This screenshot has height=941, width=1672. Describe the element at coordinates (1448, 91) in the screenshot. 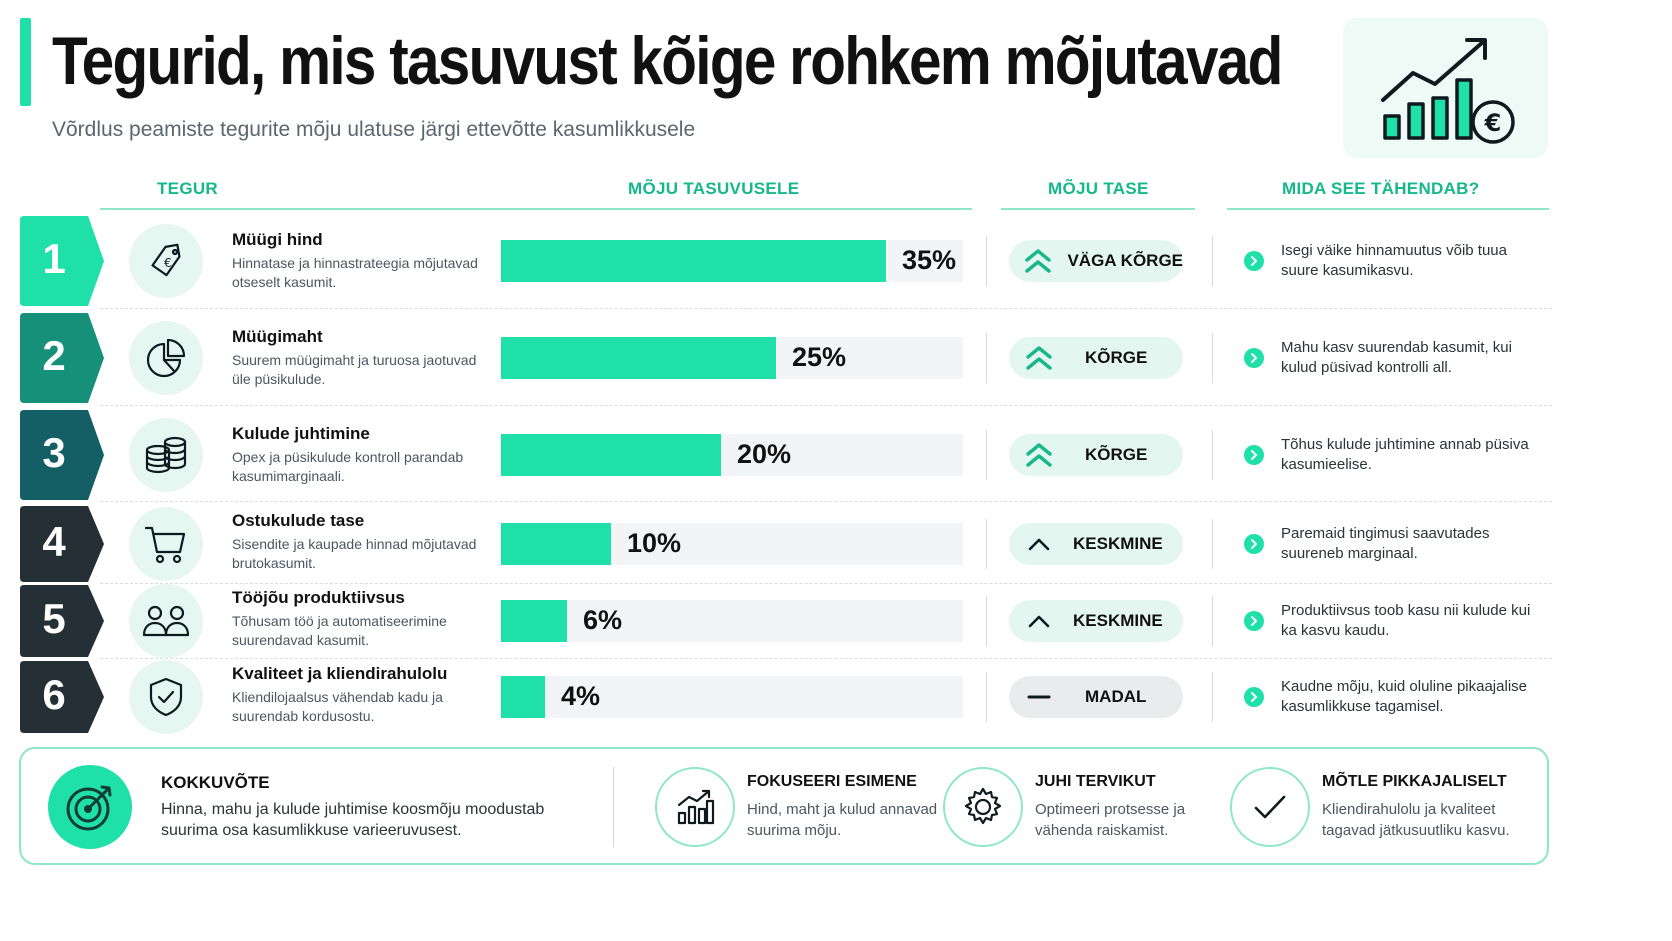

I see `growth-chart-euro-icon: €` at that location.